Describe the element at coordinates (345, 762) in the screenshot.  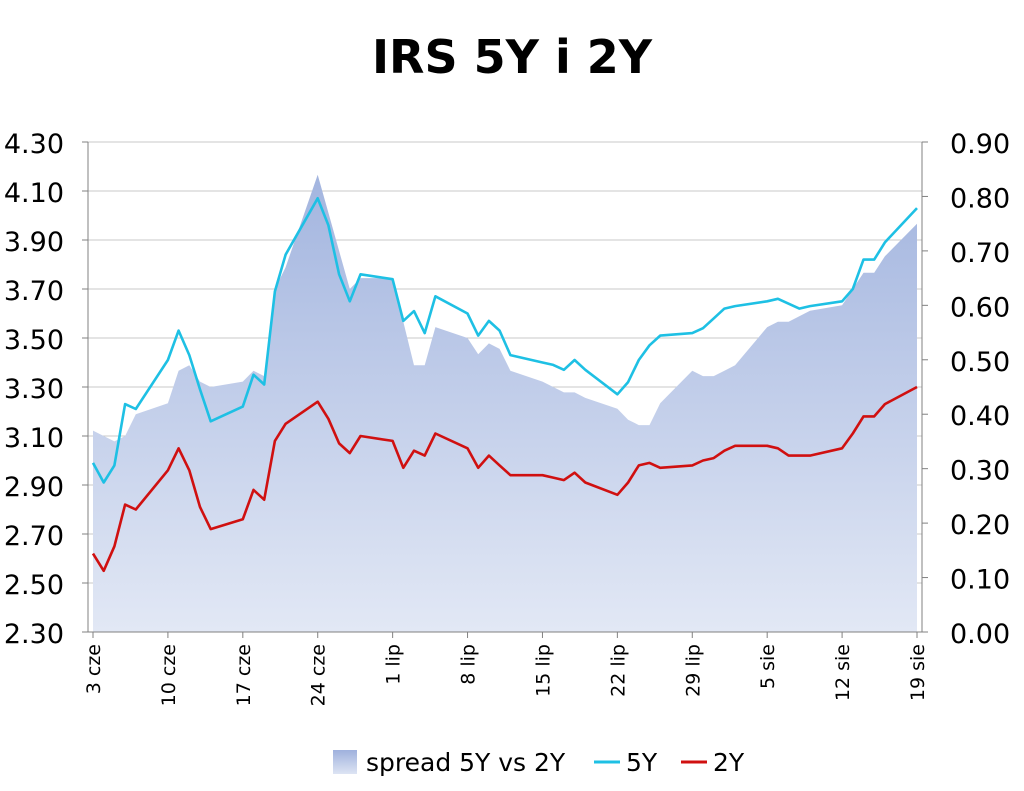
I see `legend-swatch-spread` at that location.